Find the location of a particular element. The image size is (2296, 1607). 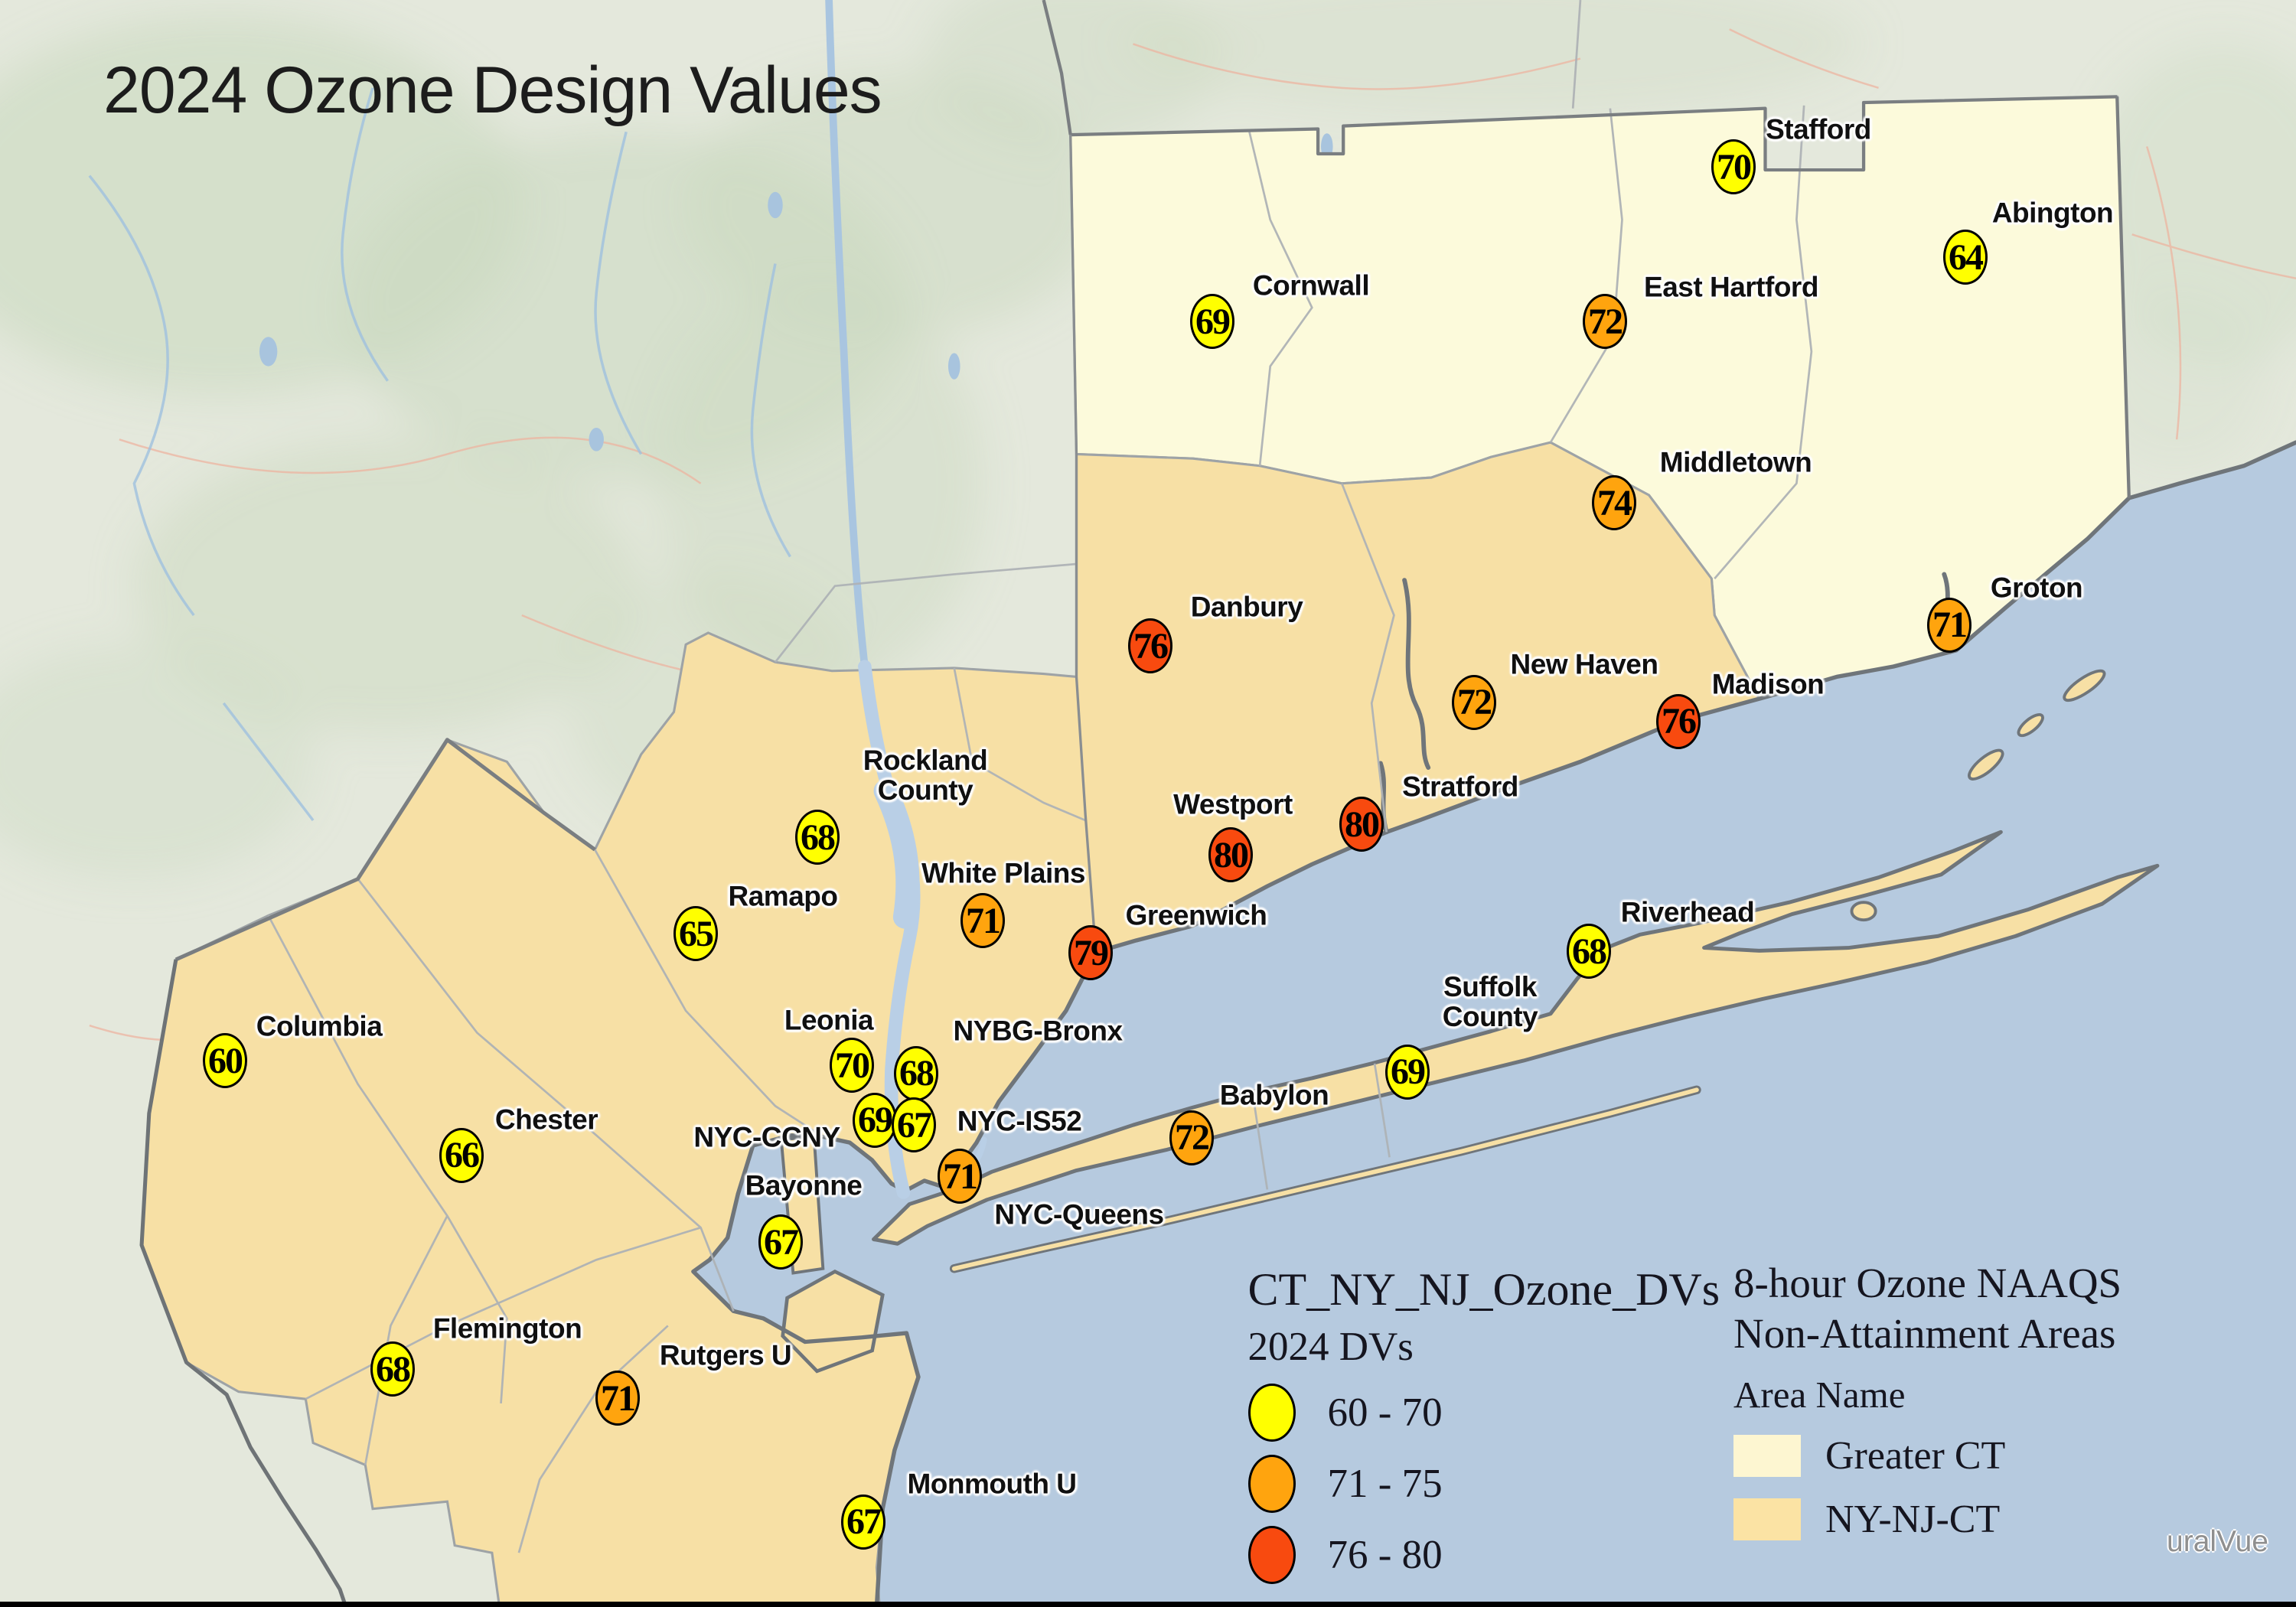

station-label: NYC-IS52 is located at coordinates (1019, 1121).